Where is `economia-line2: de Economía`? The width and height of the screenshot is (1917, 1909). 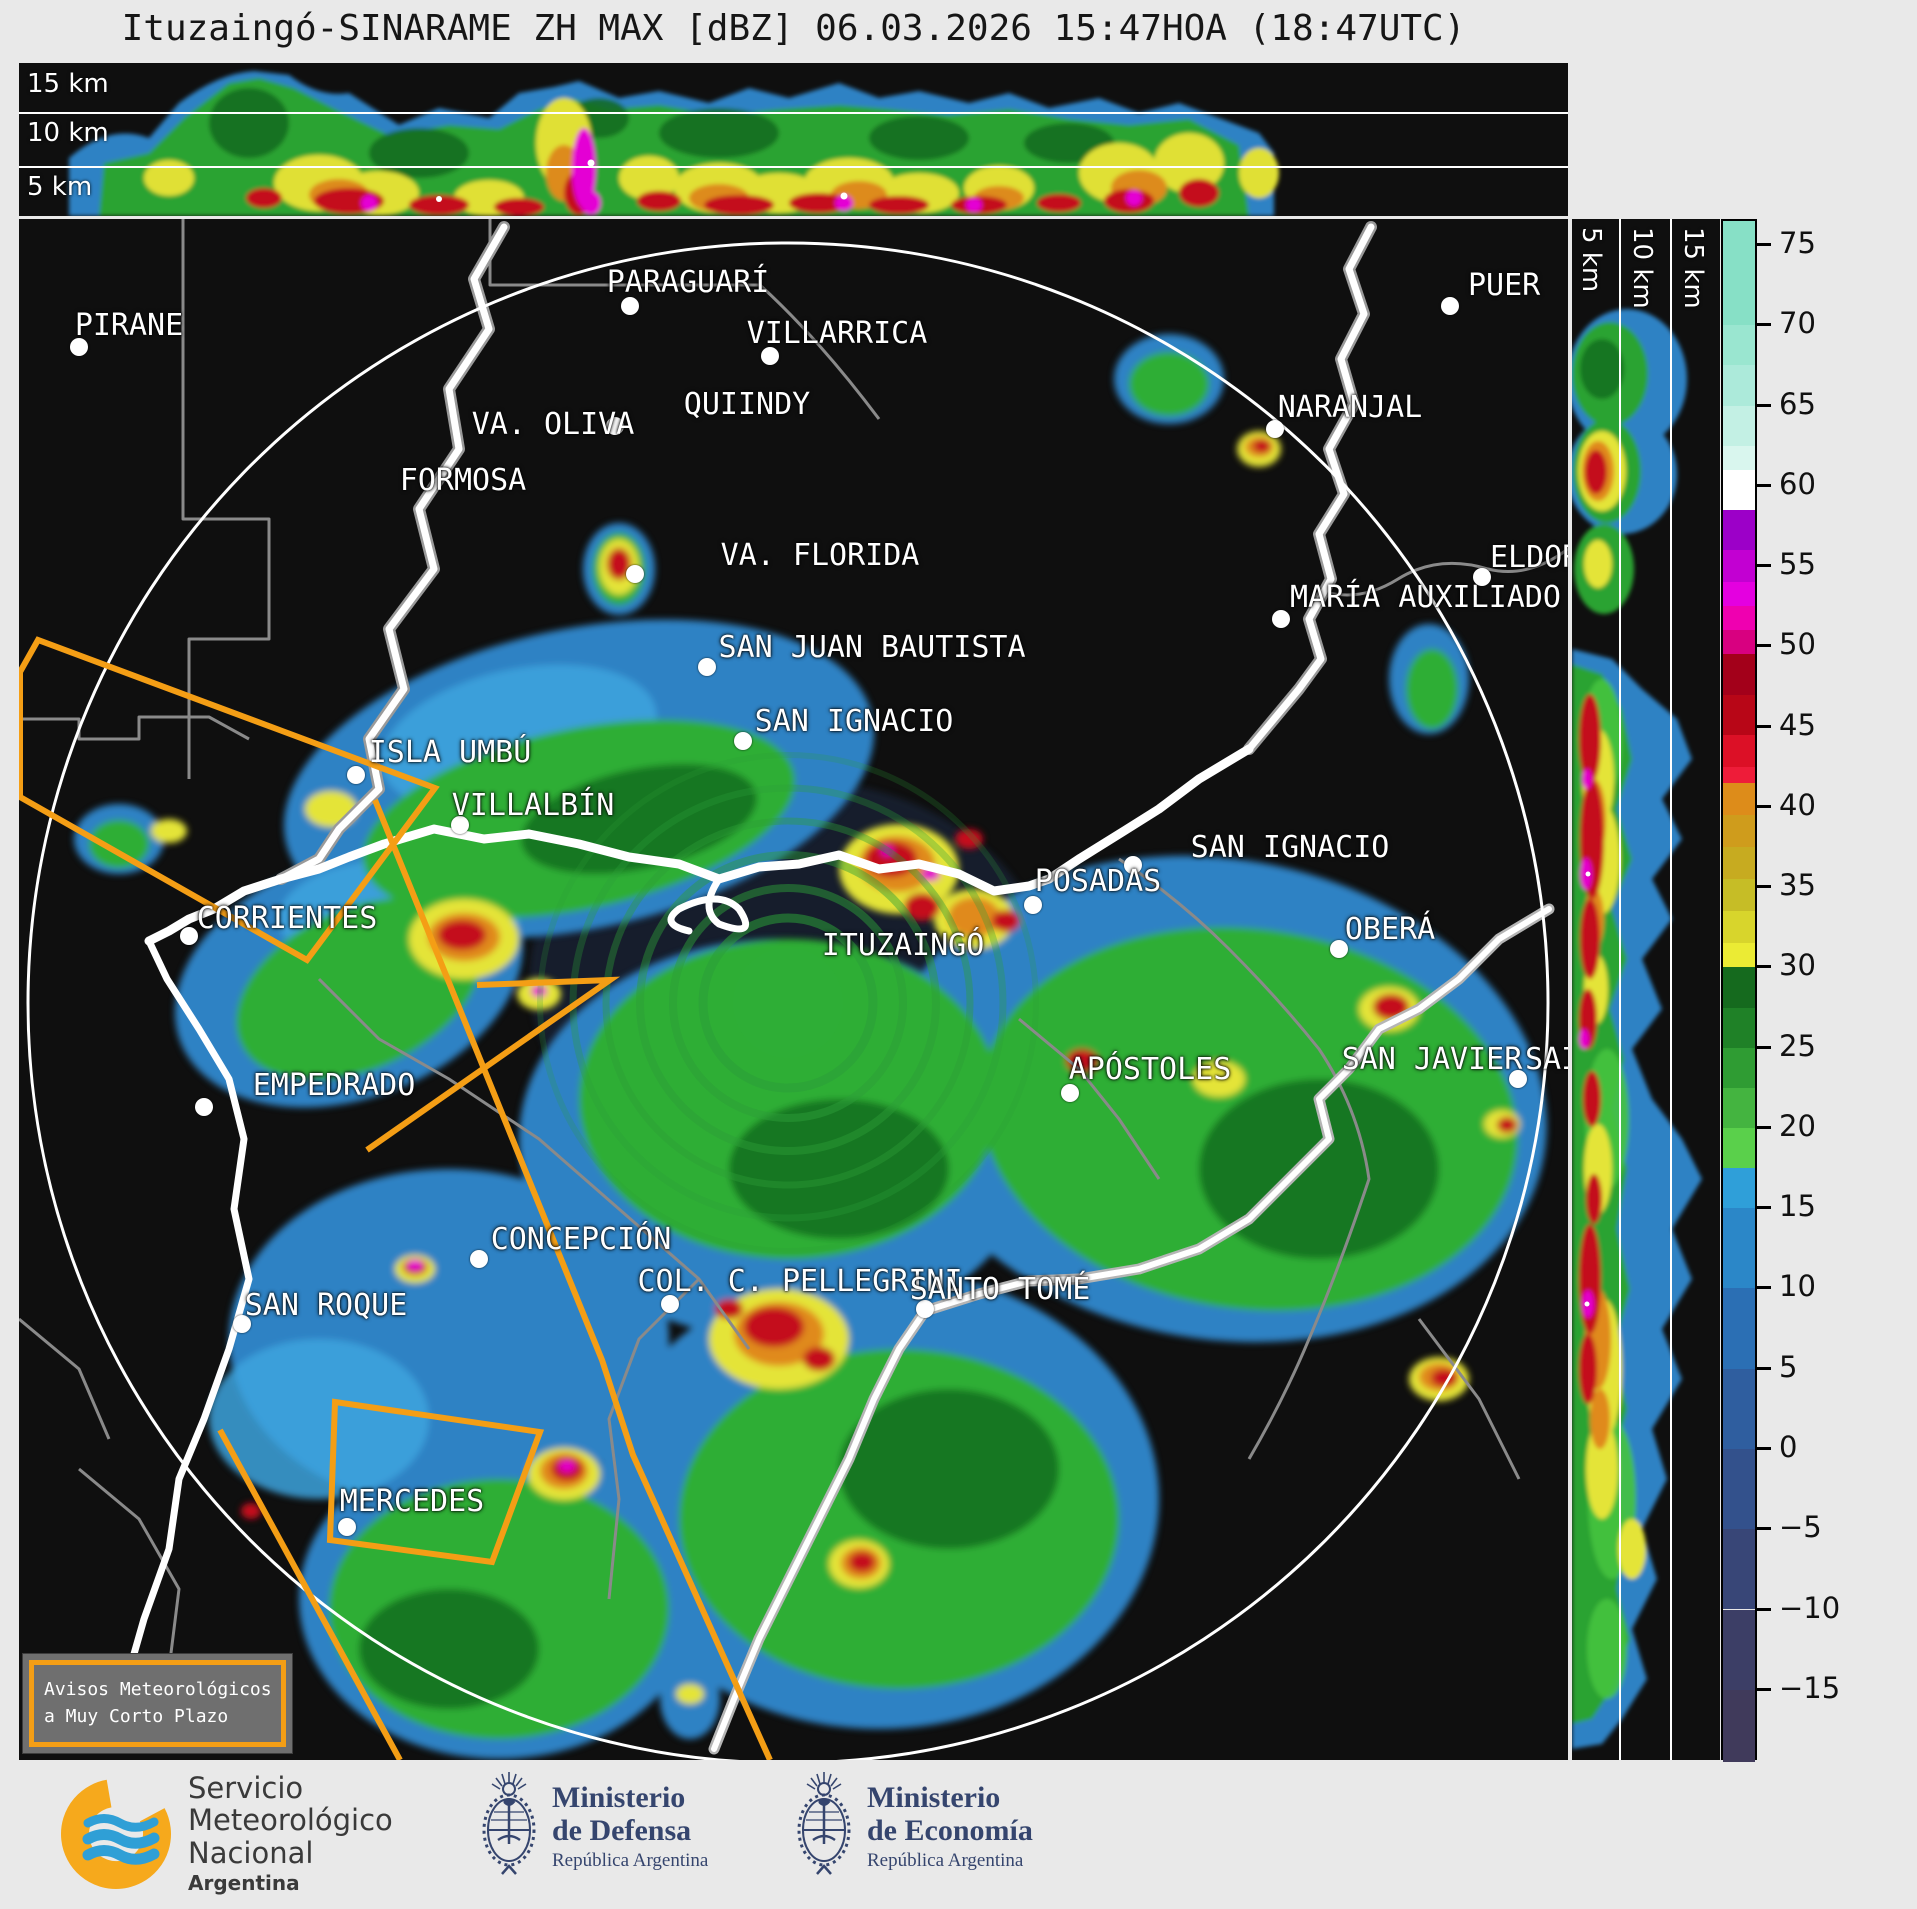 economia-line2: de Economía is located at coordinates (950, 1830).